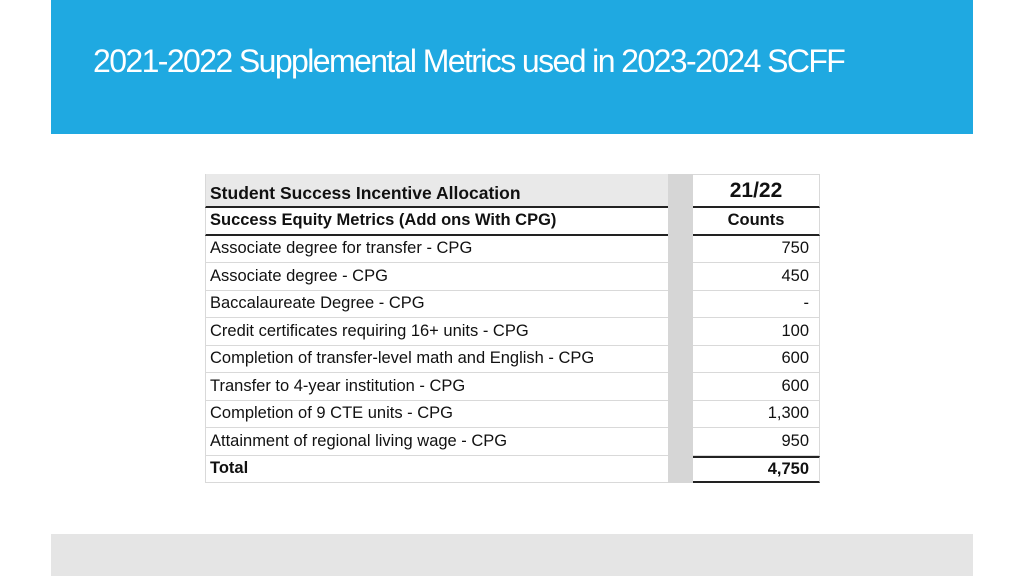 The height and width of the screenshot is (576, 1024). Describe the element at coordinates (756, 442) in the screenshot. I see `row-value: 950` at that location.